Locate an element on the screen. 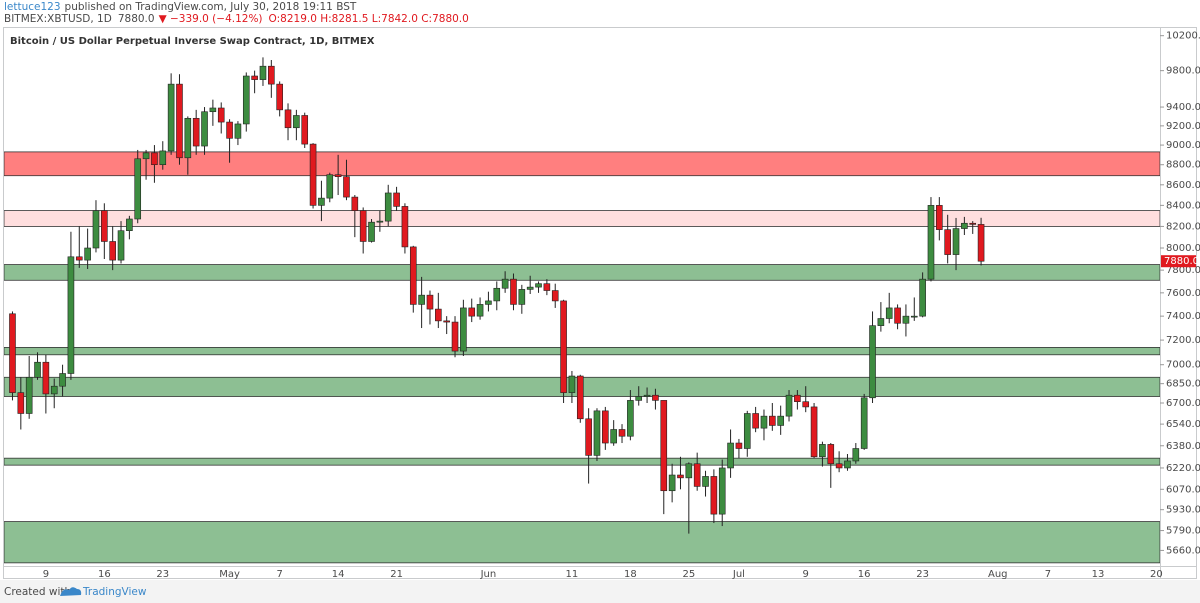 The height and width of the screenshot is (603, 1200). x-tick-label: 13 is located at coordinates (1098, 574).